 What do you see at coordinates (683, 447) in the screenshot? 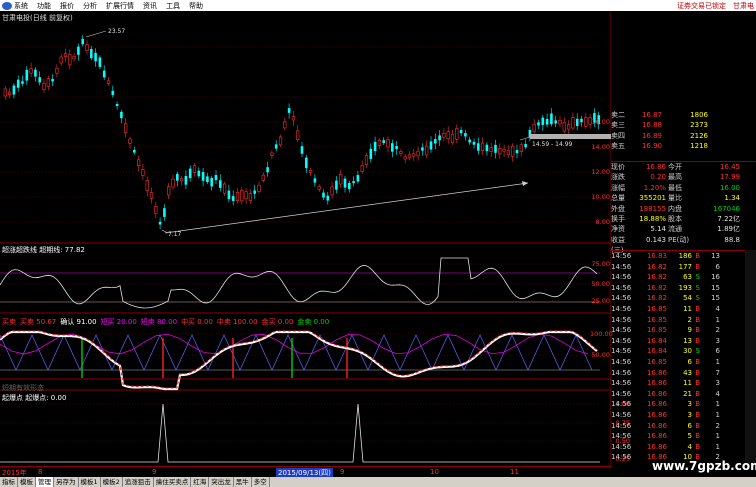
I see `tick-row: 14:56 16.86 4 B 1` at bounding box center [683, 447].